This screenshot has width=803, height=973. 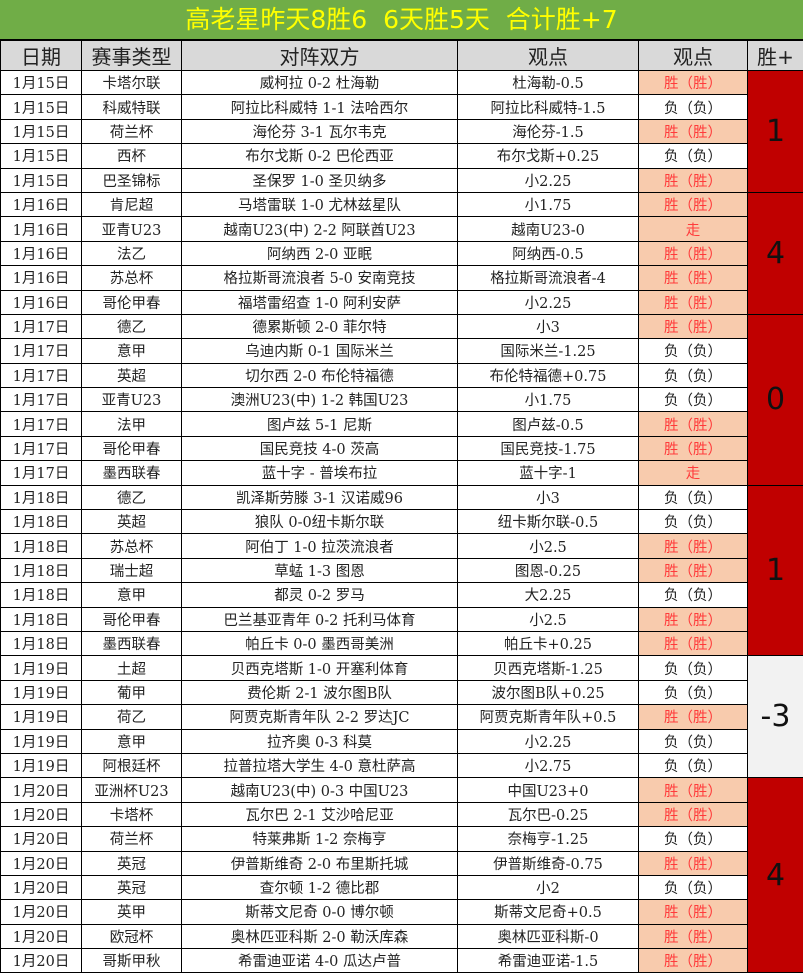 I want to click on league-cell: 亚洲杯U23, so click(x=132, y=790).